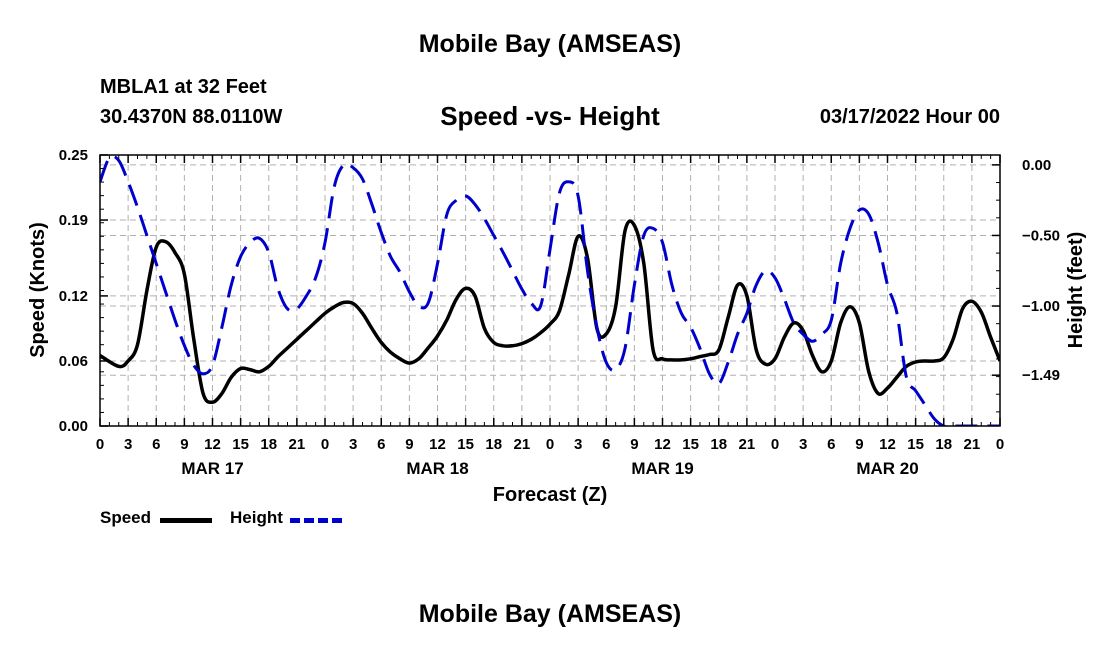 The width and height of the screenshot is (1100, 650). Describe the element at coordinates (1041, 235) in the screenshot. I see `y-tick-label-right: −0.50` at that location.